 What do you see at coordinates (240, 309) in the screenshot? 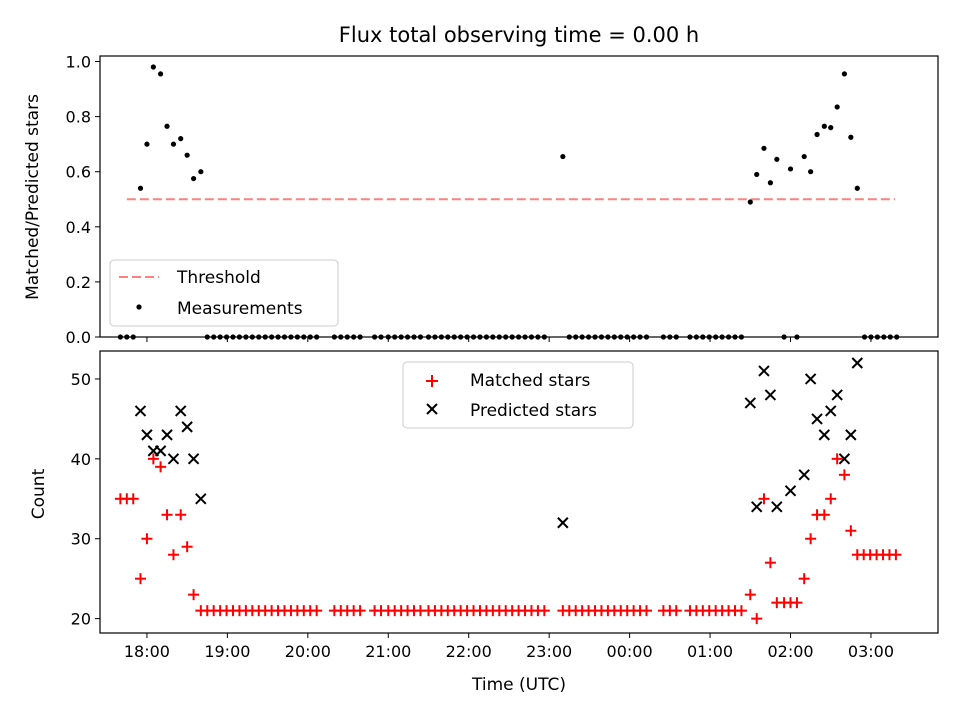
I see `legend-measurements-label: Measurements` at bounding box center [240, 309].